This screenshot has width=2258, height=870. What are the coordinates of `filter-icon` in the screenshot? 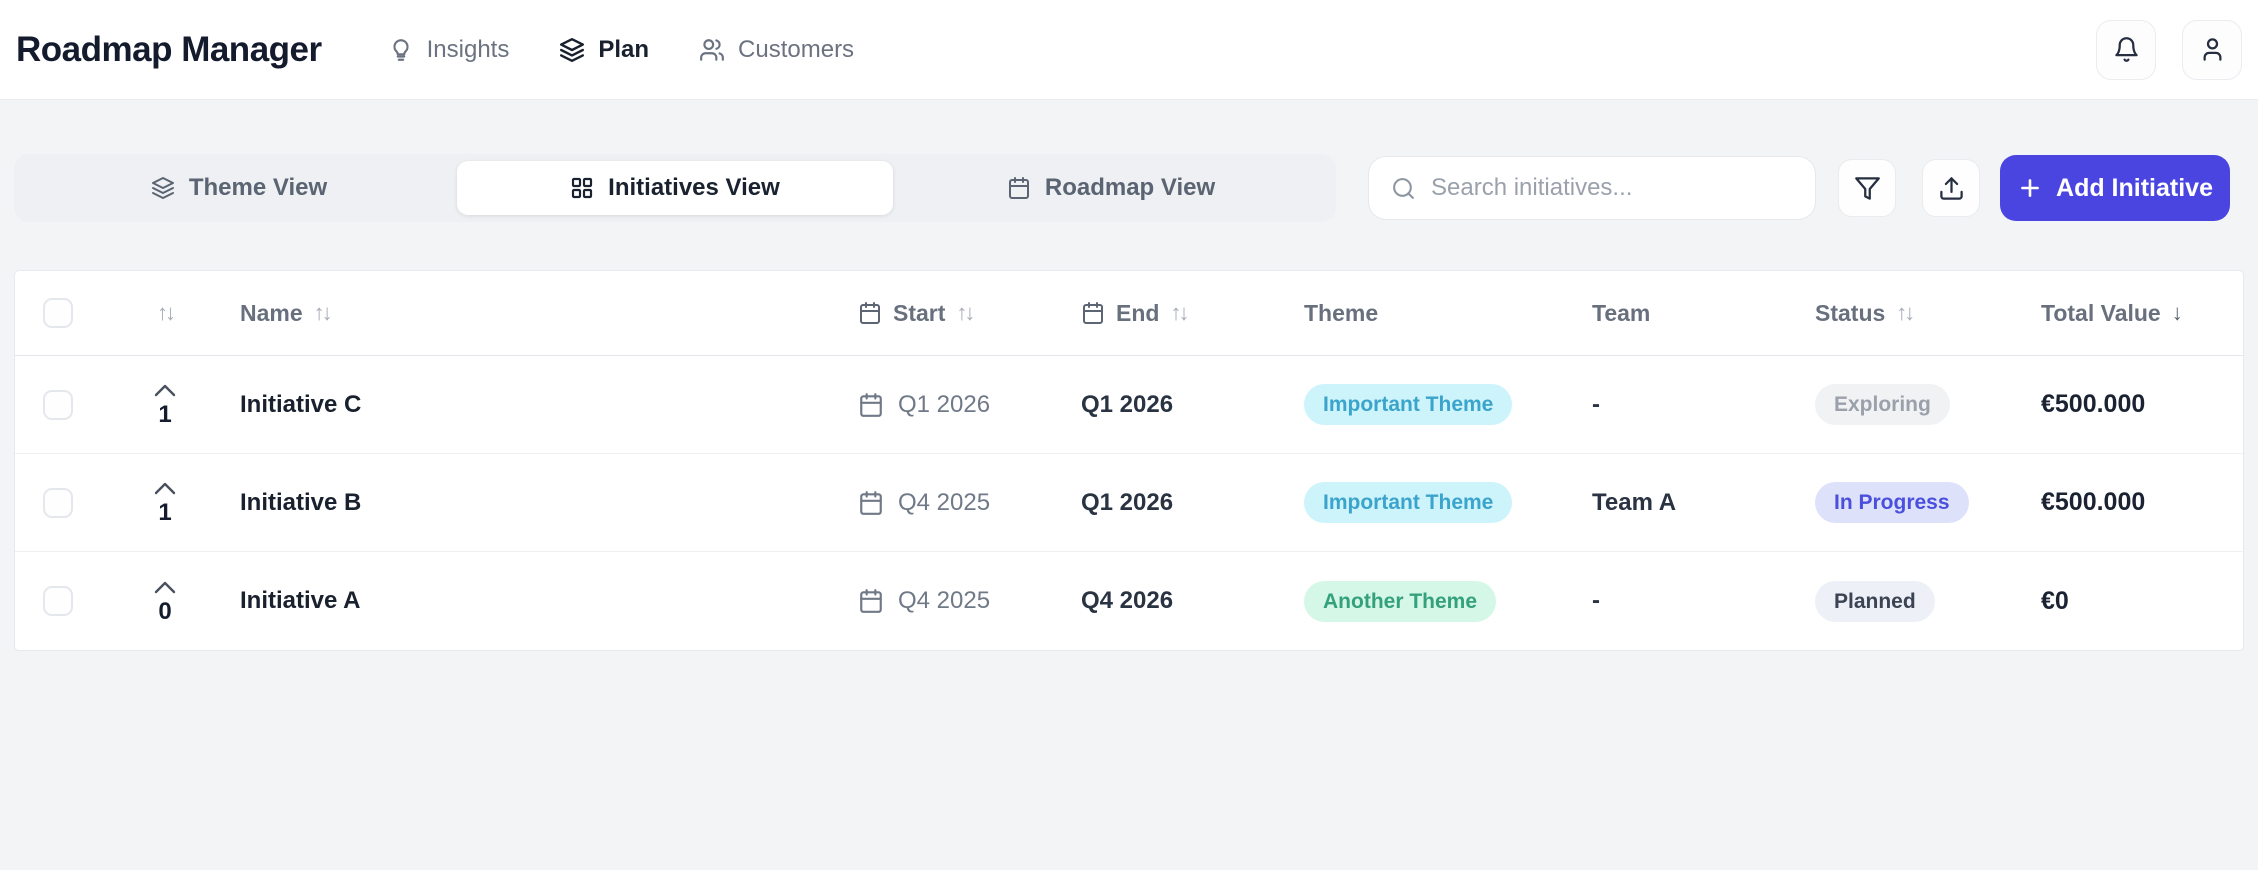 It's located at (1867, 188).